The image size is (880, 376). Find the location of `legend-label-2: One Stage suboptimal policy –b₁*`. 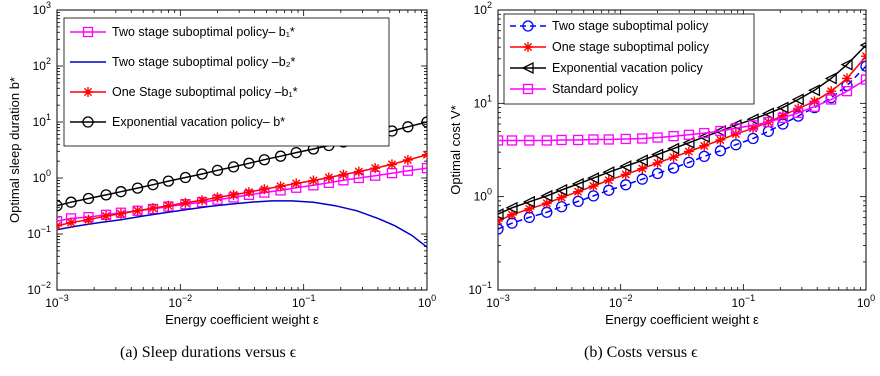

legend-label-2: One Stage suboptimal policy –b₁* is located at coordinates (205, 92).